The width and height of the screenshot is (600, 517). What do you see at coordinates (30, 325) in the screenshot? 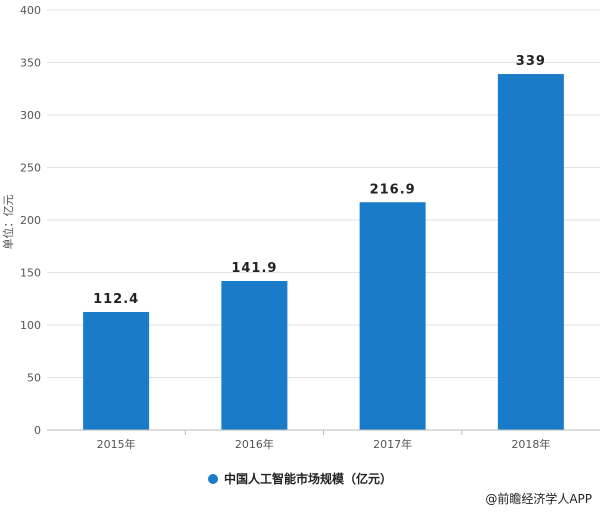
I see `y-tick-label: 100` at bounding box center [30, 325].